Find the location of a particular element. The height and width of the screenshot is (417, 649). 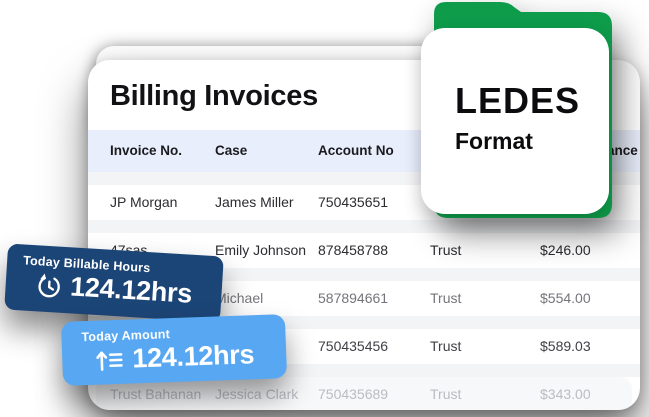

cell-invoice-no: JP Morgan is located at coordinates (144, 202).